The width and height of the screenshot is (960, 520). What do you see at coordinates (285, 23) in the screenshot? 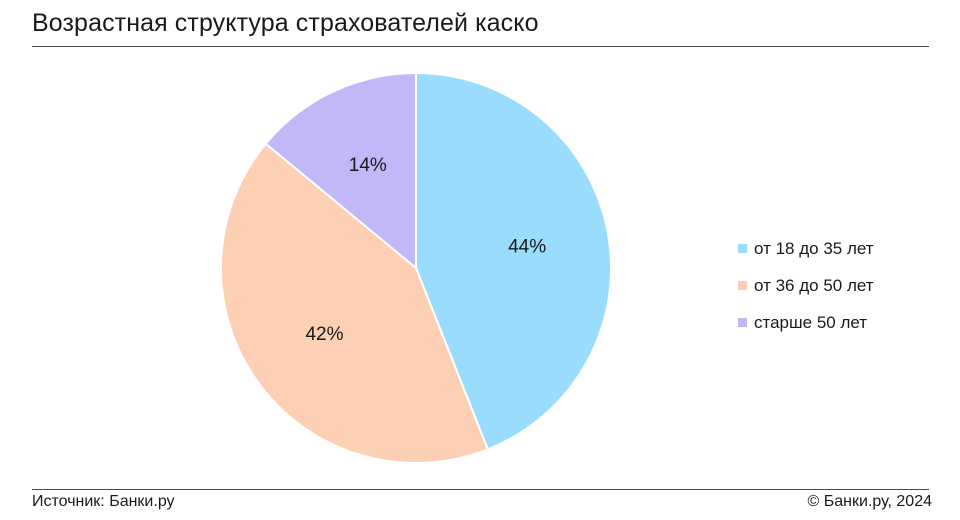
I see `chart-title: Возрастная структура страхователей каско` at bounding box center [285, 23].